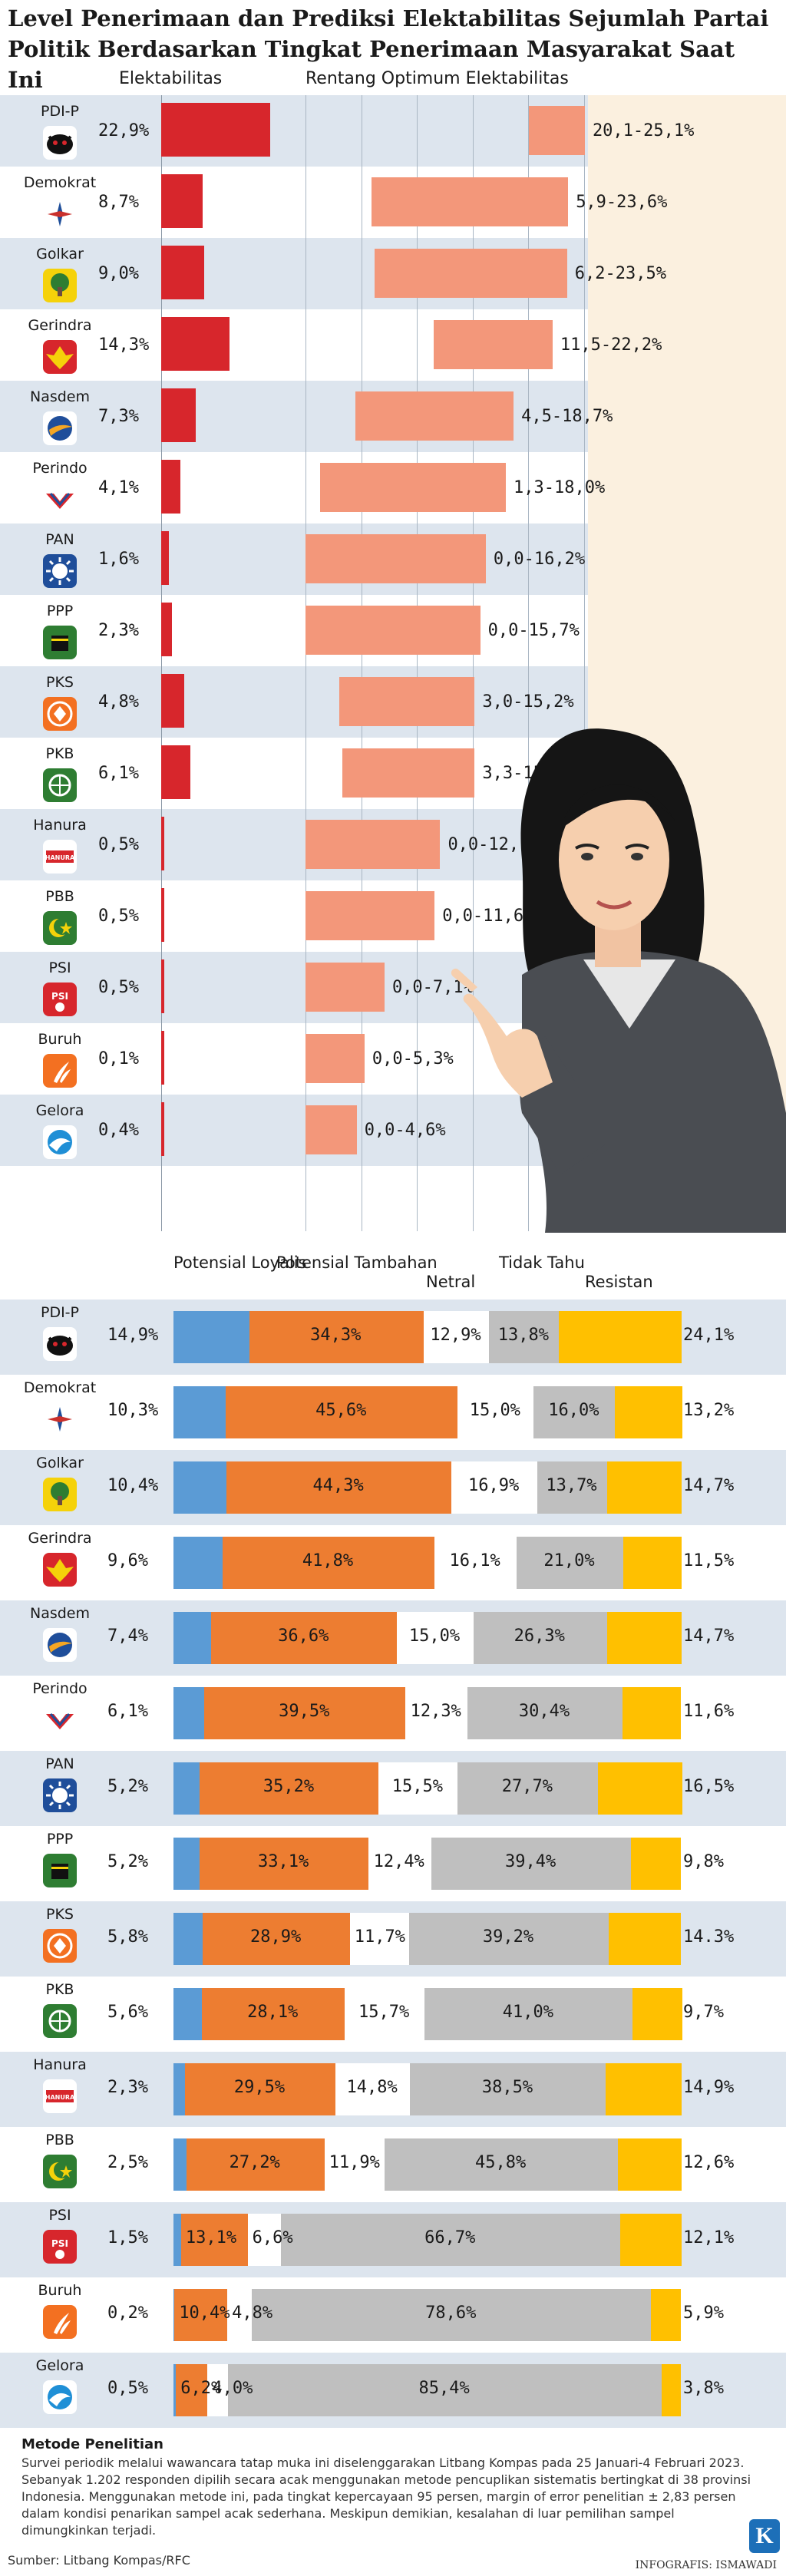 Image resolution: width=786 pixels, height=2576 pixels. What do you see at coordinates (494, 1485) in the screenshot?
I see `netral-value-label: 16,9%` at bounding box center [494, 1485].